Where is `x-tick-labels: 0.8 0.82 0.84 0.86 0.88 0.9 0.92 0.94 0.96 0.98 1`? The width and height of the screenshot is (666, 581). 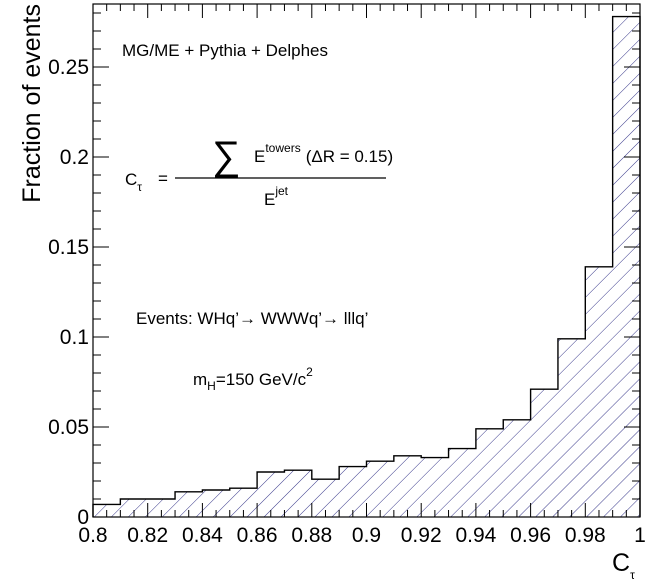
x-tick-labels: 0.8 0.82 0.84 0.86 0.88 0.9 0.92 0.94 0.96 0.98 1 is located at coordinates (361, 535).